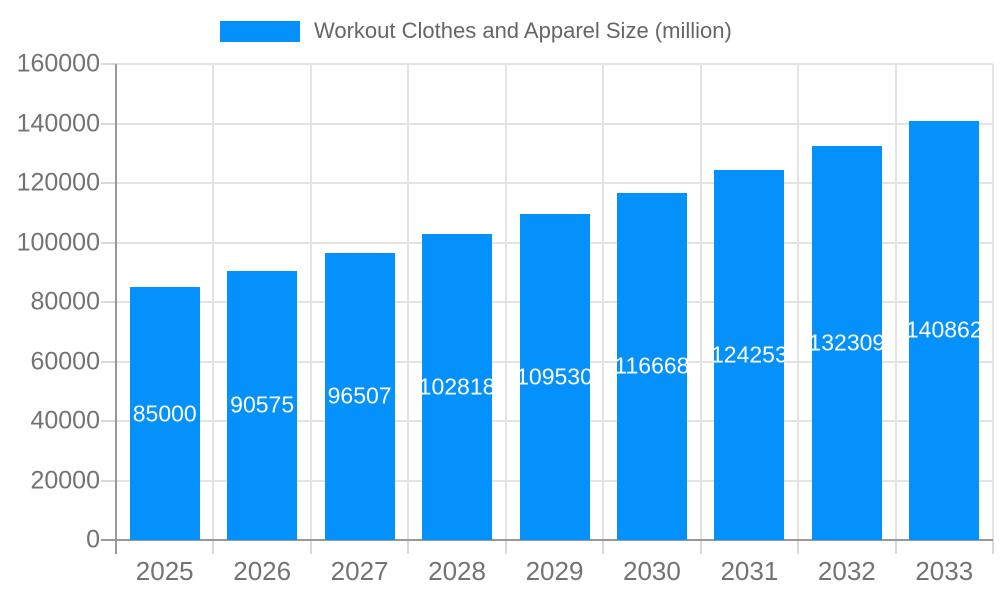 The width and height of the screenshot is (1000, 600). I want to click on bar-value-label: 132309, so click(847, 342).